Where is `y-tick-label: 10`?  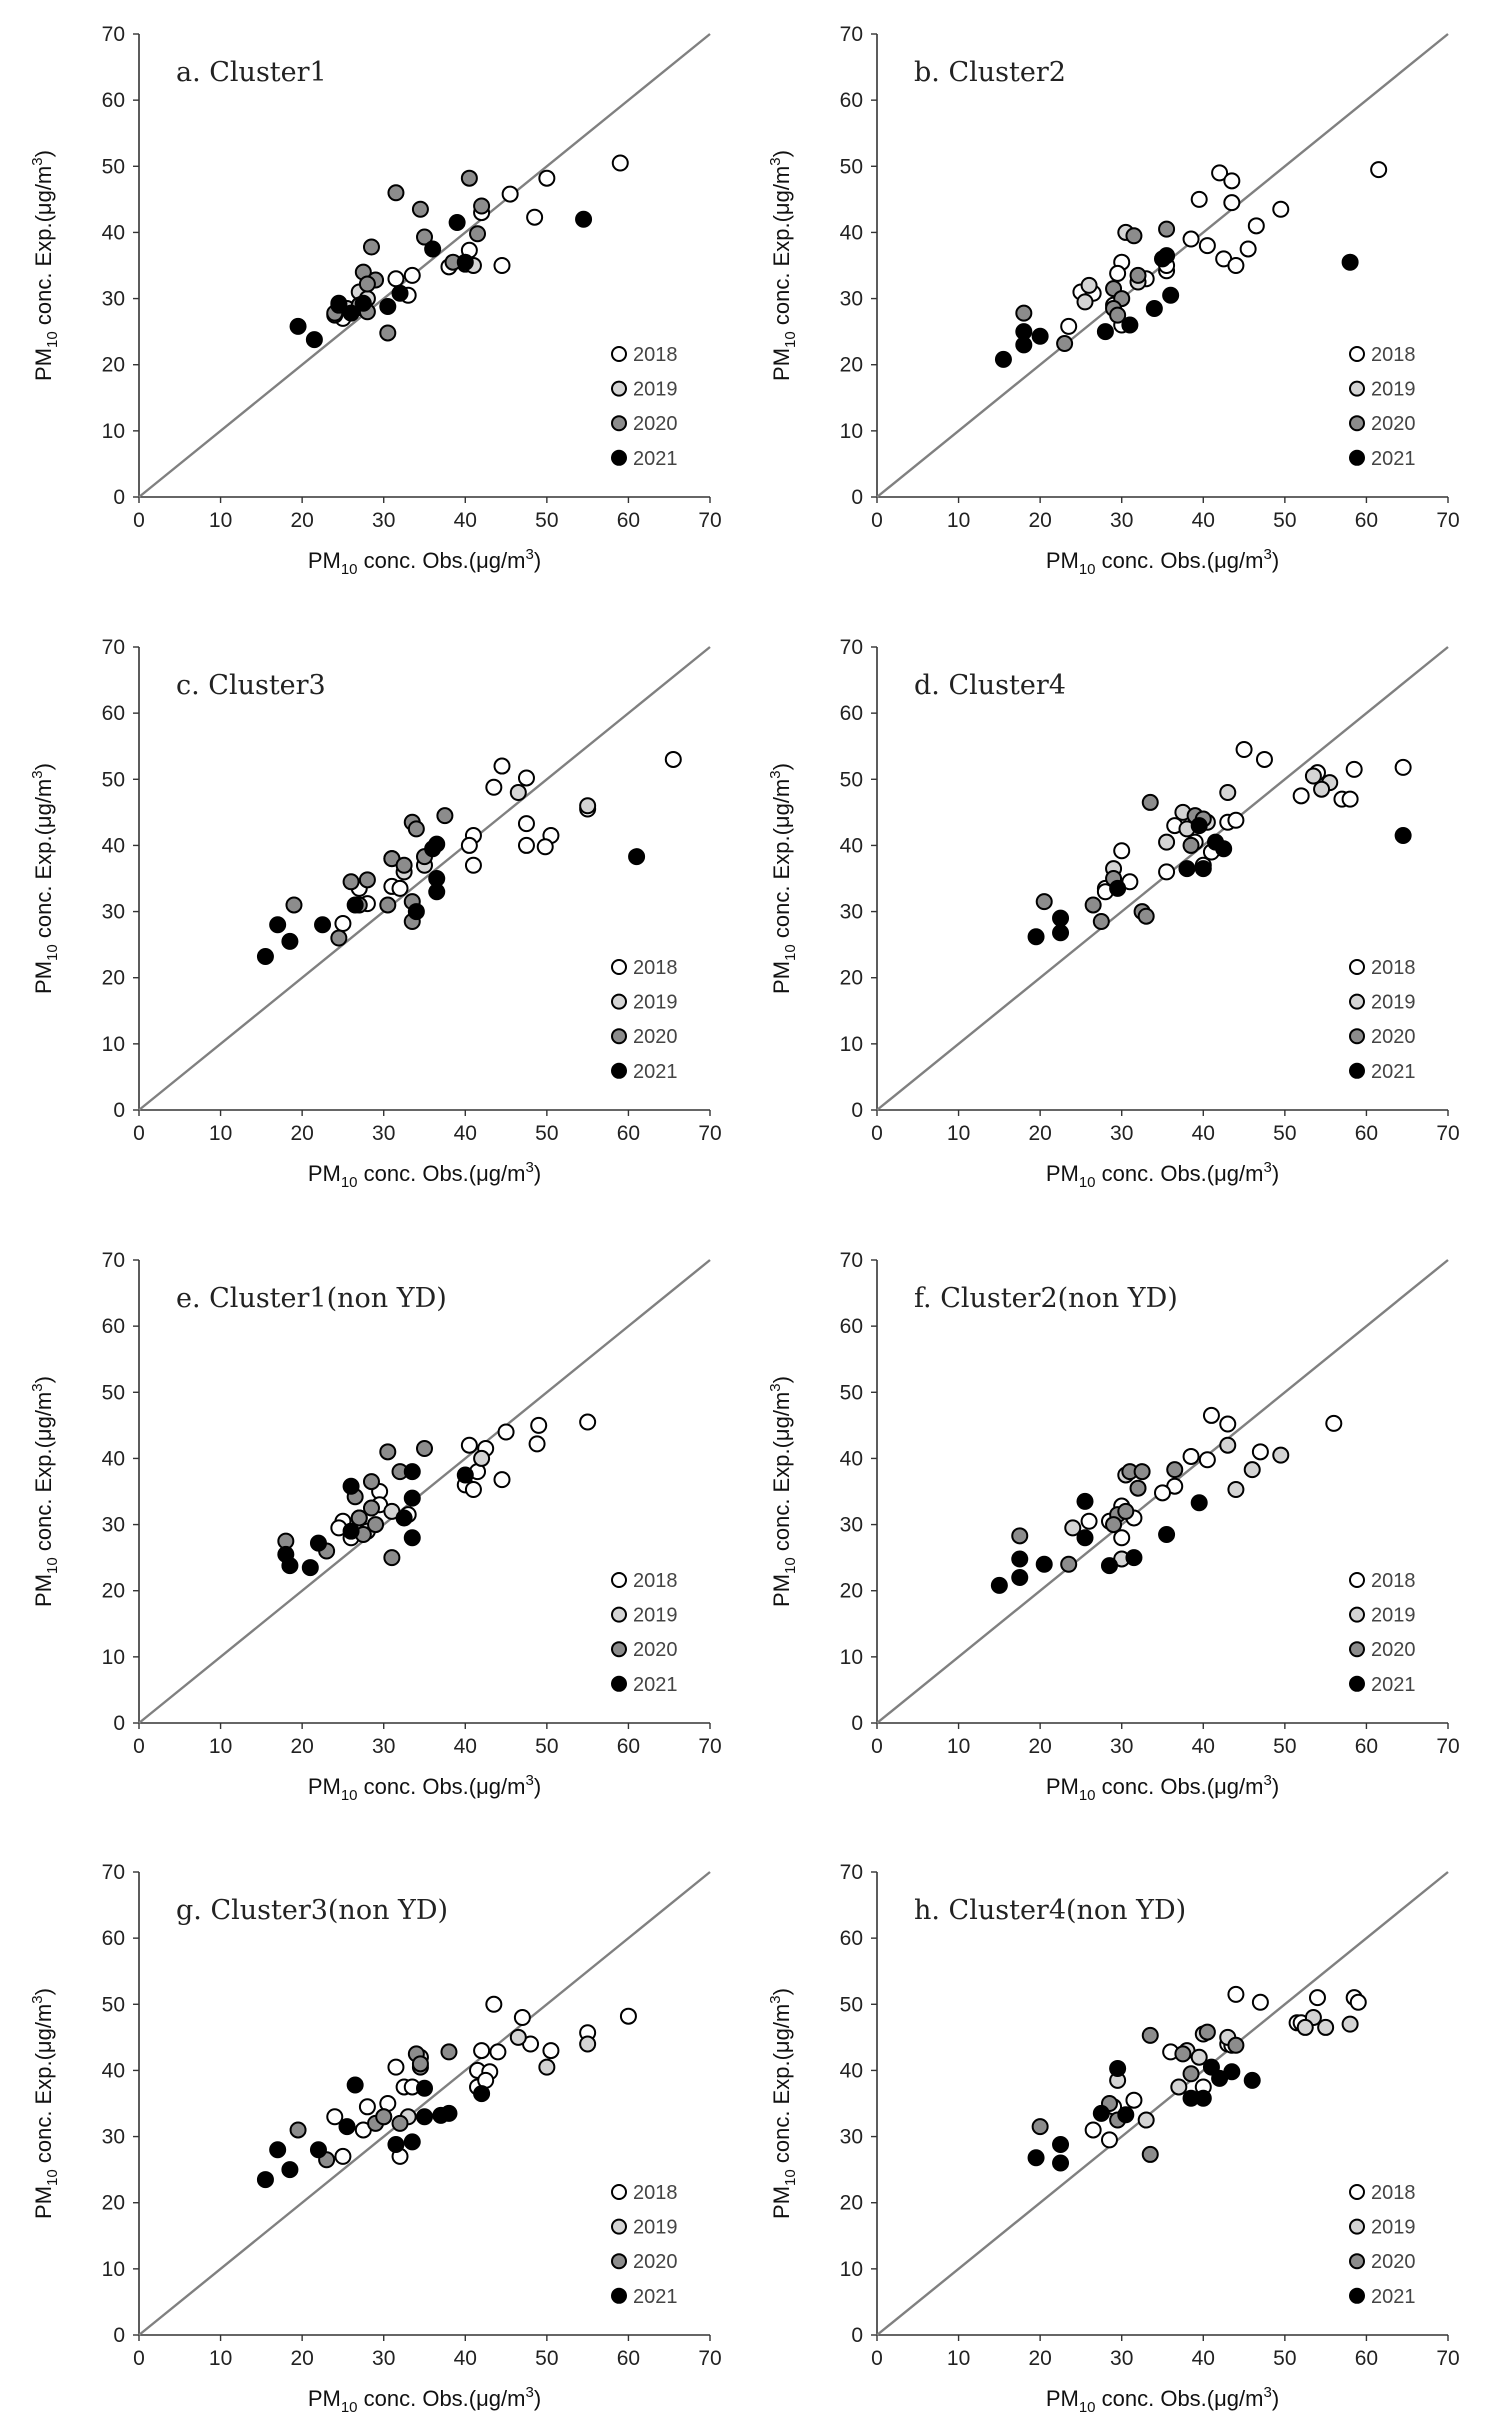 y-tick-label: 10 is located at coordinates (113, 1044).